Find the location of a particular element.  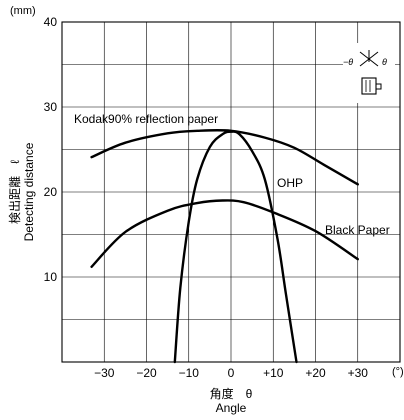

x-tick-labels: −30 −20 −10 0 +10 +20 +30 is located at coordinates (231, 373).